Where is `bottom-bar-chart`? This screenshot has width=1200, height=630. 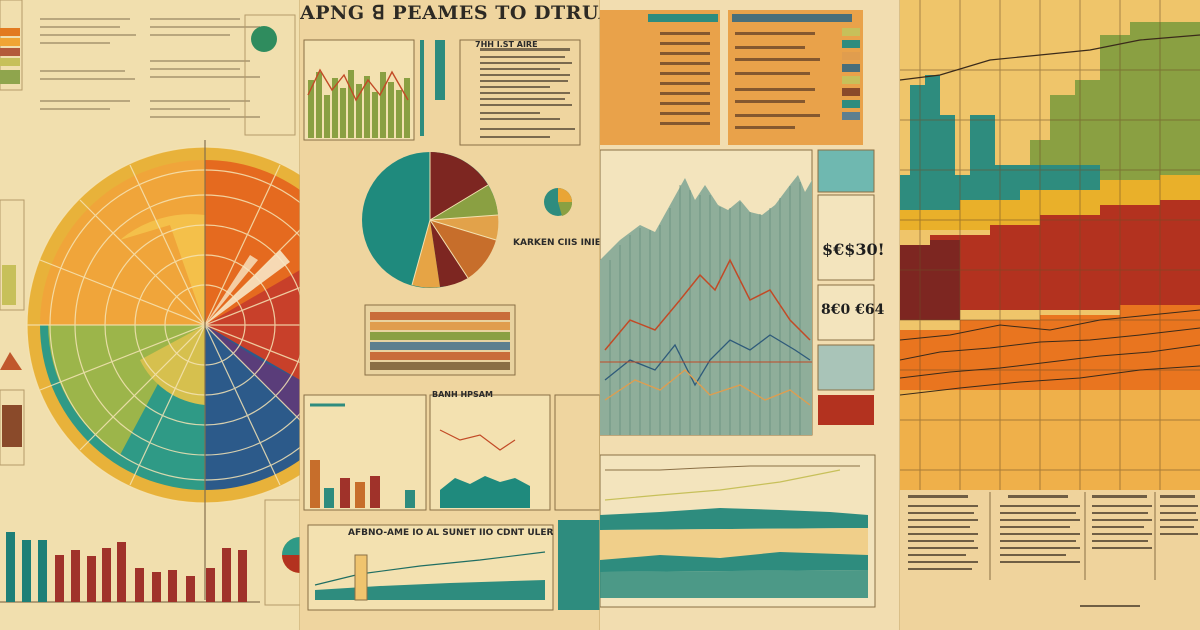
bottom-bar-chart is located at coordinates (130, 567).